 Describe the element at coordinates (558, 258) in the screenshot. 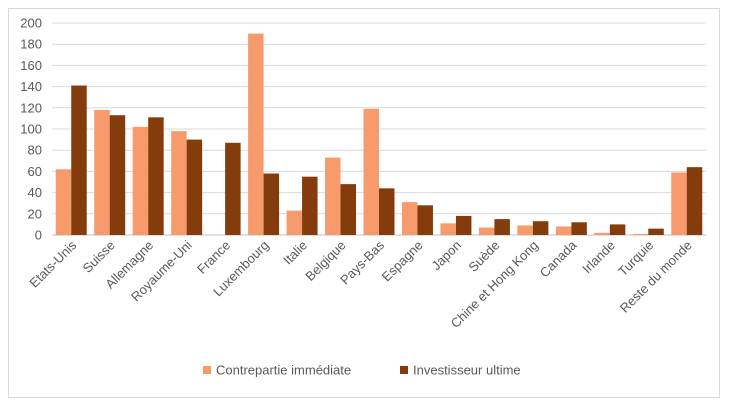

I see `x-category-label: Canada` at that location.